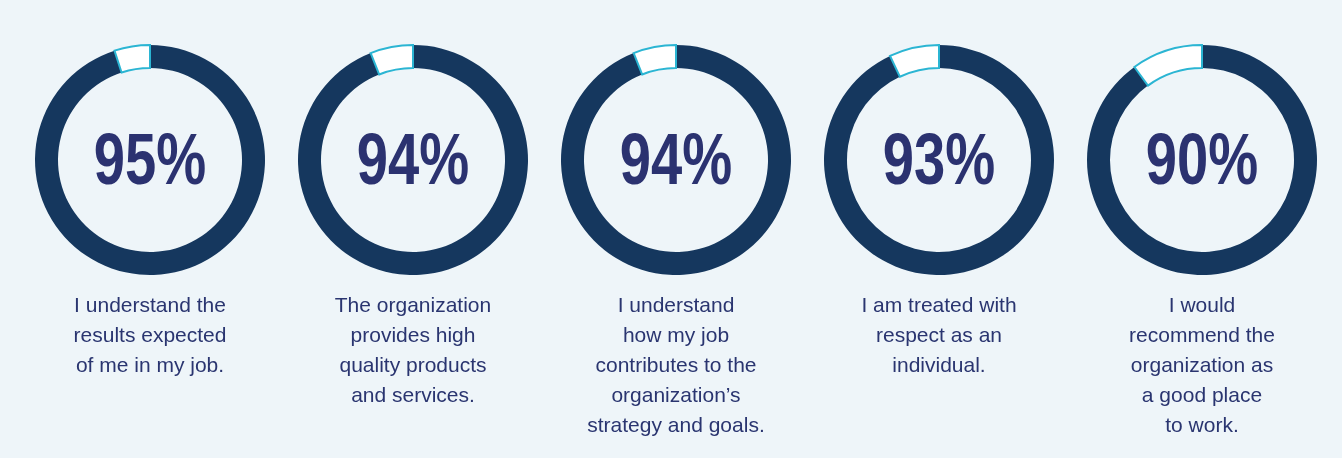 This screenshot has width=1342, height=458. Describe the element at coordinates (676, 364) in the screenshot. I see `text: I understand how my job contributes to the organization’s strategy and goals.` at that location.